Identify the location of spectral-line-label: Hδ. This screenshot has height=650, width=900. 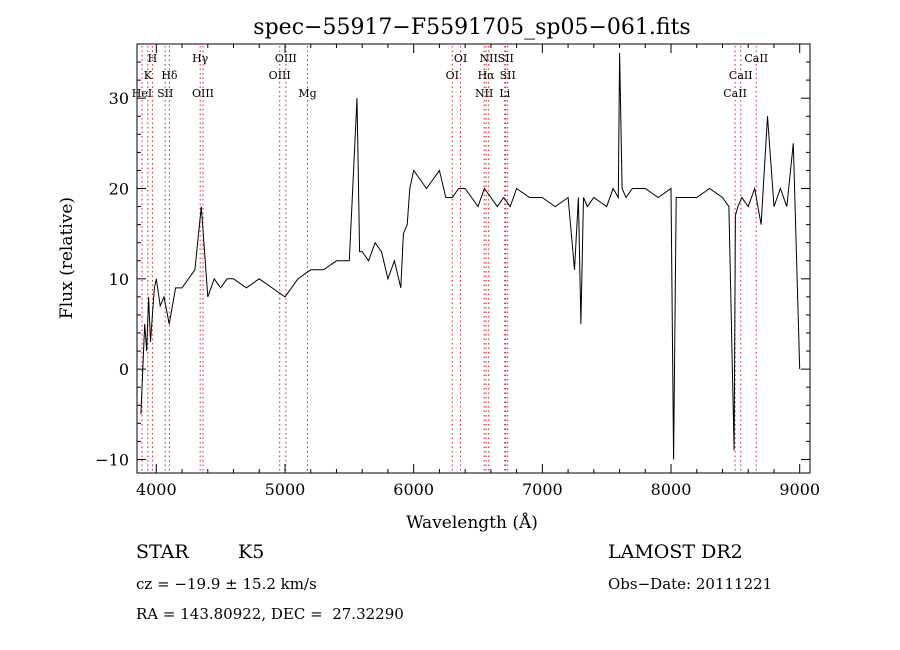
(169, 75).